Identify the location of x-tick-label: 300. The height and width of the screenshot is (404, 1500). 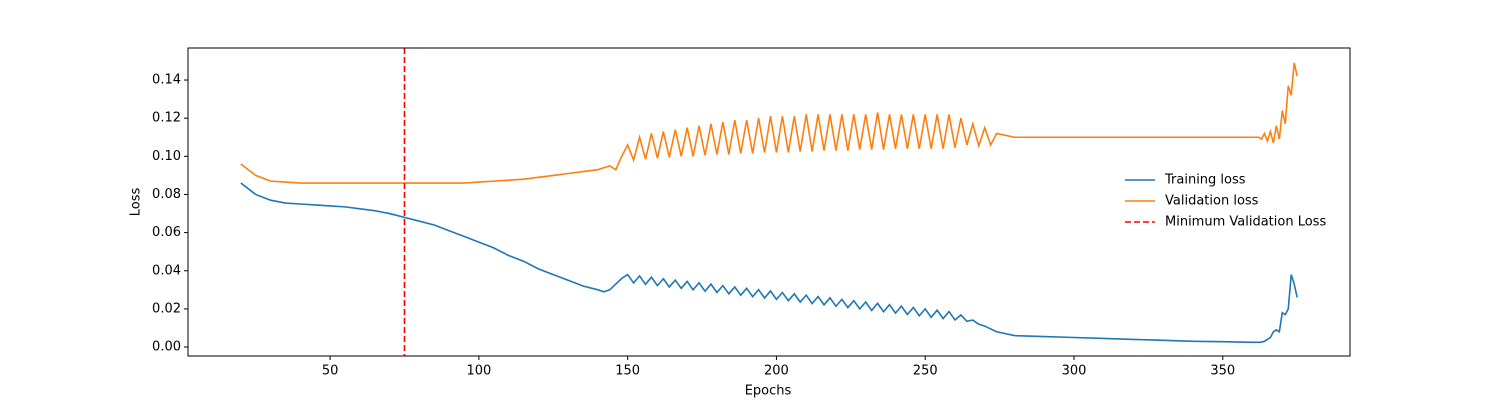
(1074, 371).